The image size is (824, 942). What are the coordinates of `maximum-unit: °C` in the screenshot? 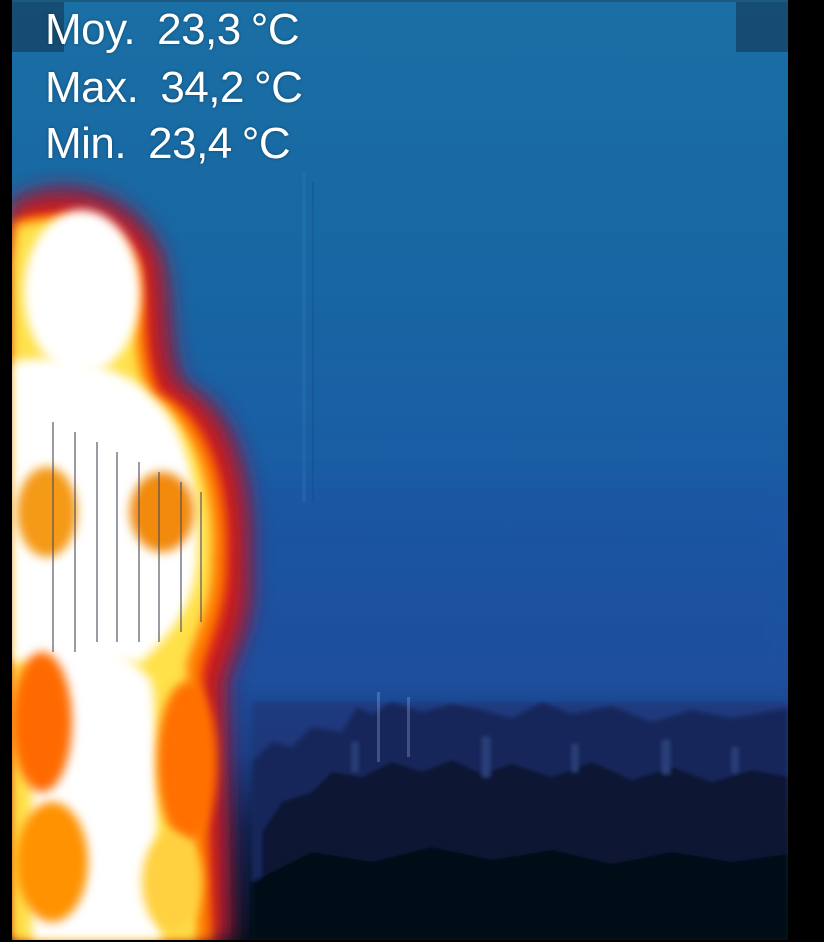 It's located at (278, 87).